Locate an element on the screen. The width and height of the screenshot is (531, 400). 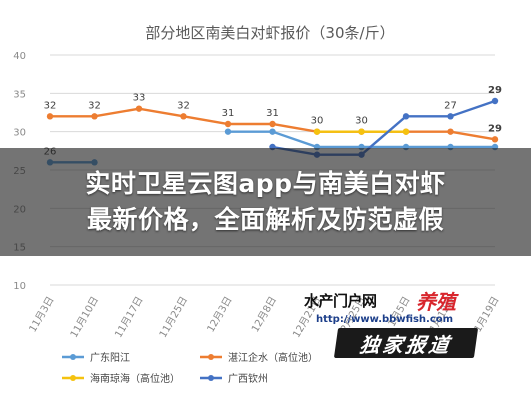
y-tick-label: 10 is located at coordinates (19, 286).